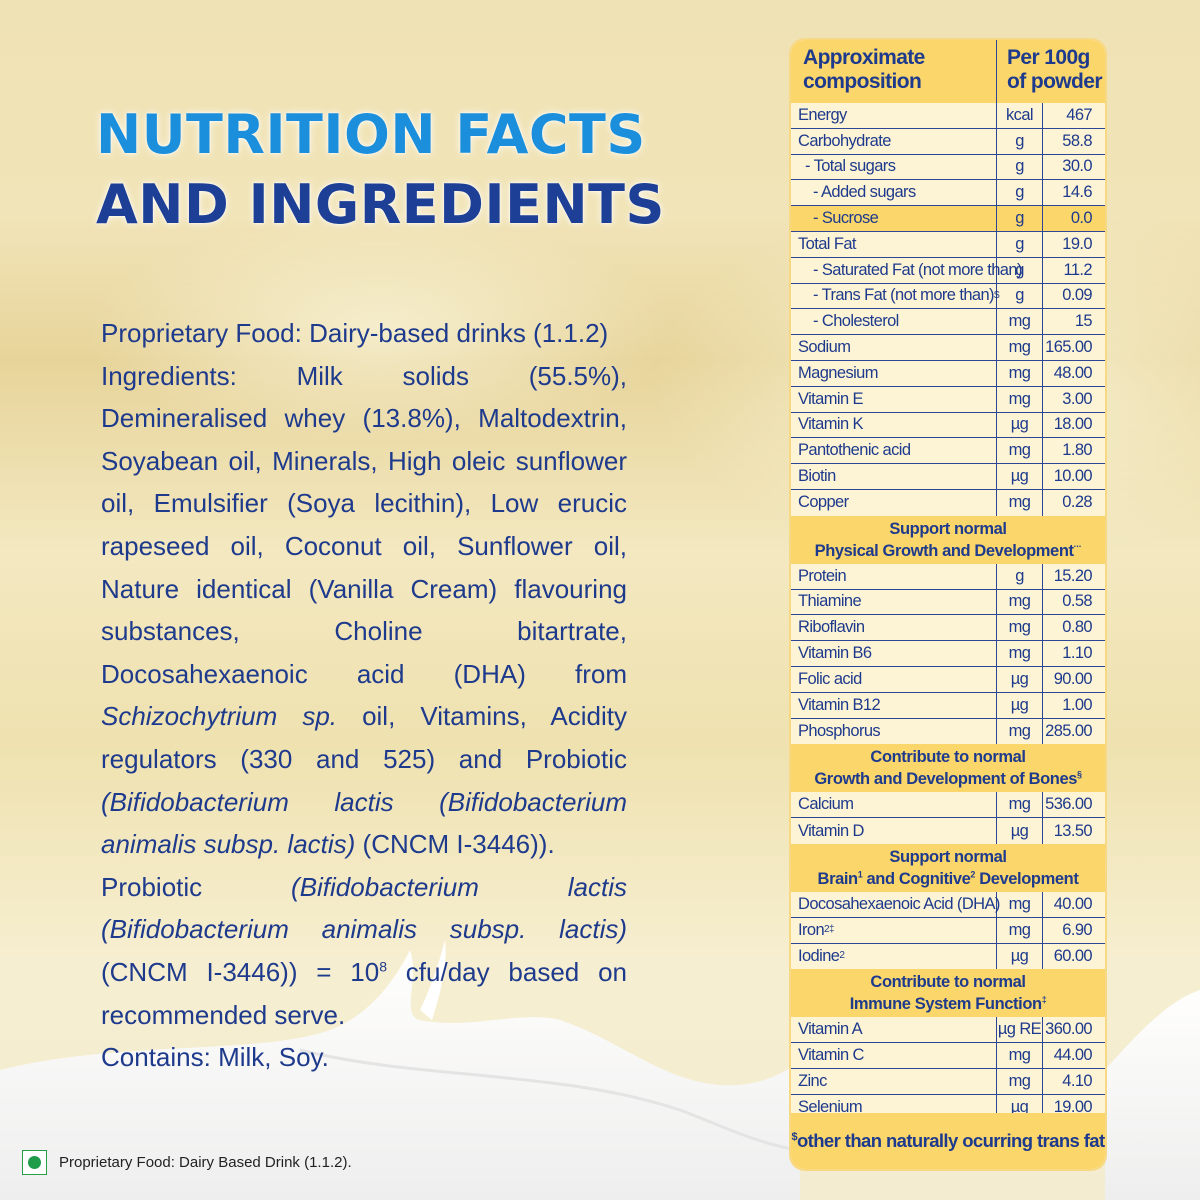 Image resolution: width=1200 pixels, height=1200 pixels. Describe the element at coordinates (948, 167) in the screenshot. I see `table-row: - Total sugars g 30.0` at that location.